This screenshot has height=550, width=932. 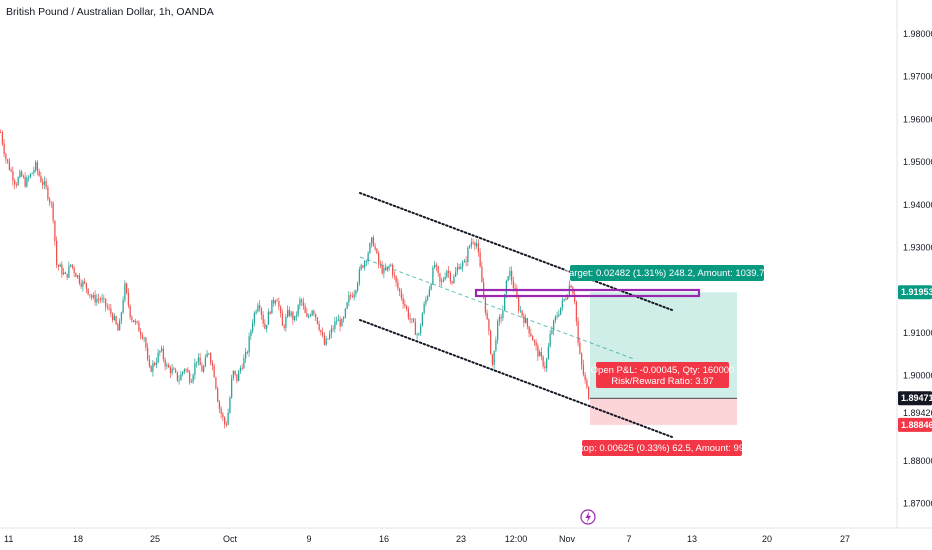 I want to click on price-tick-label: 1.93000, so click(x=917, y=248).